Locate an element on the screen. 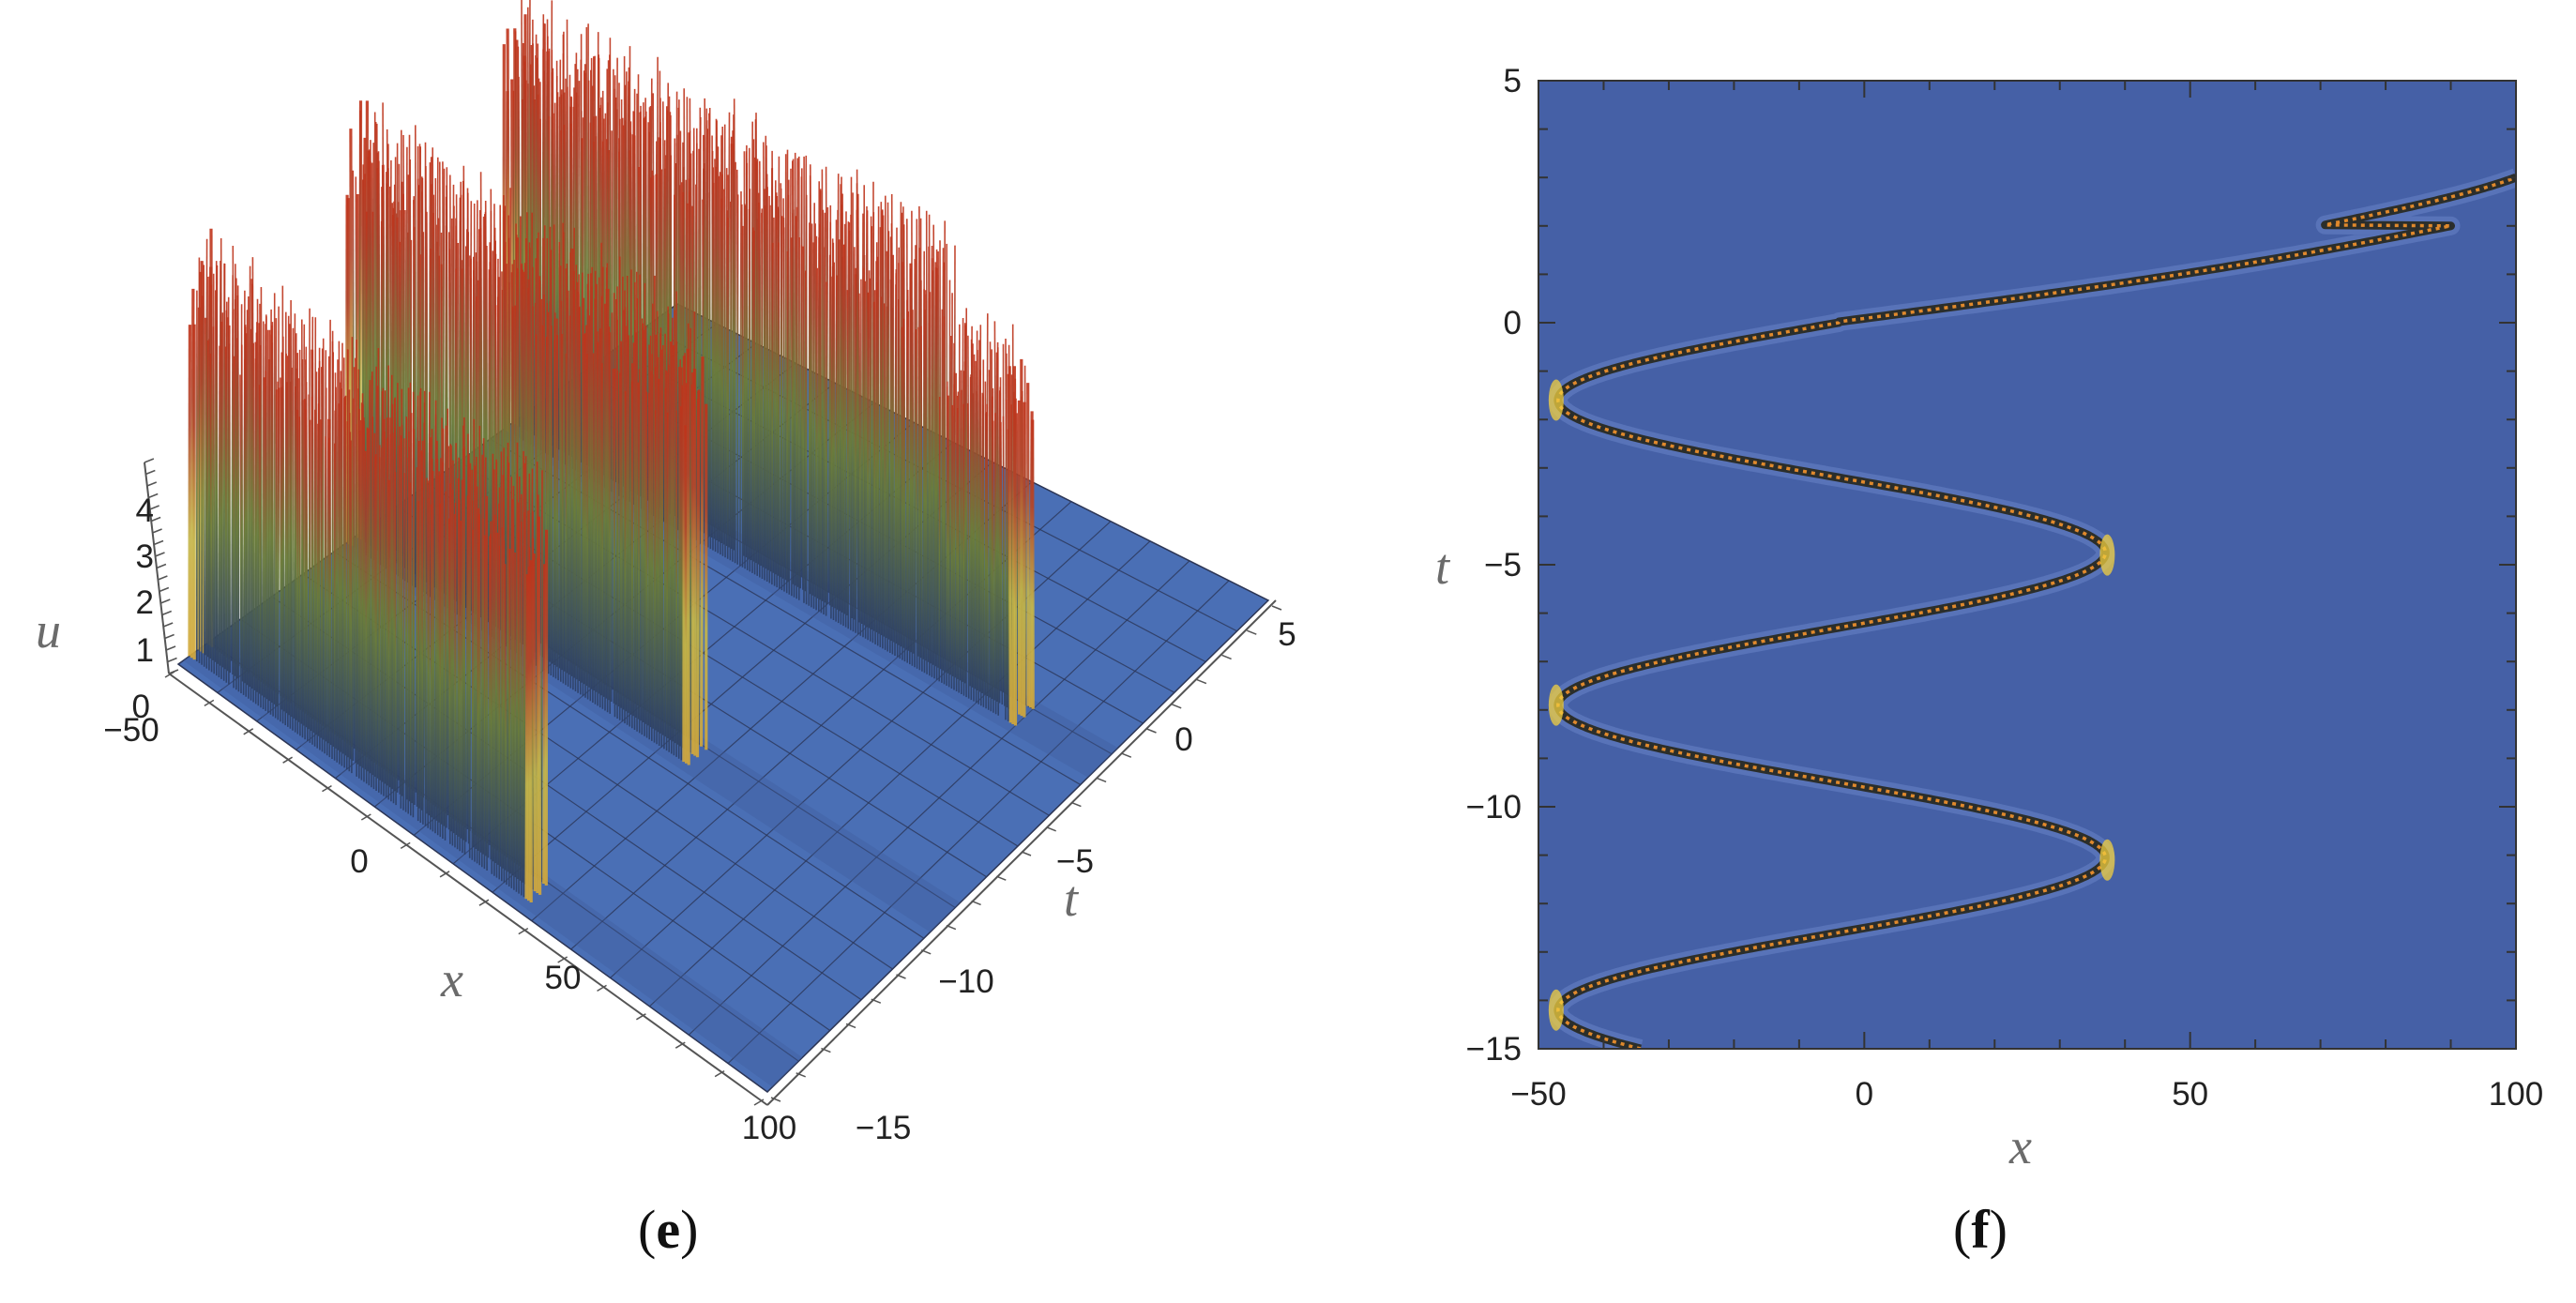  caption-e: (e) is located at coordinates (668, 1229).